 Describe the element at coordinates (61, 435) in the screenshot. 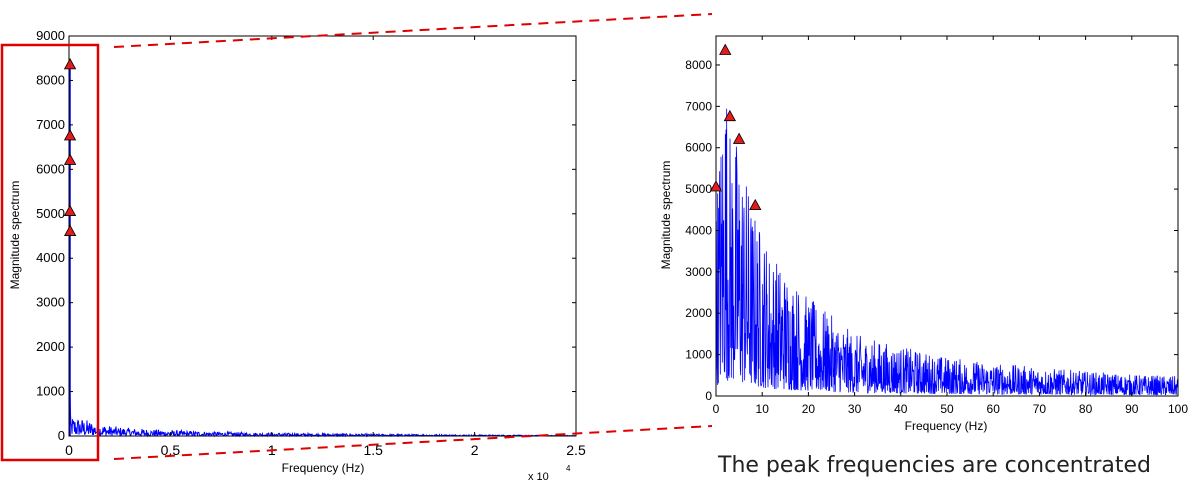

I see `left-y-tick-label: 0` at that location.